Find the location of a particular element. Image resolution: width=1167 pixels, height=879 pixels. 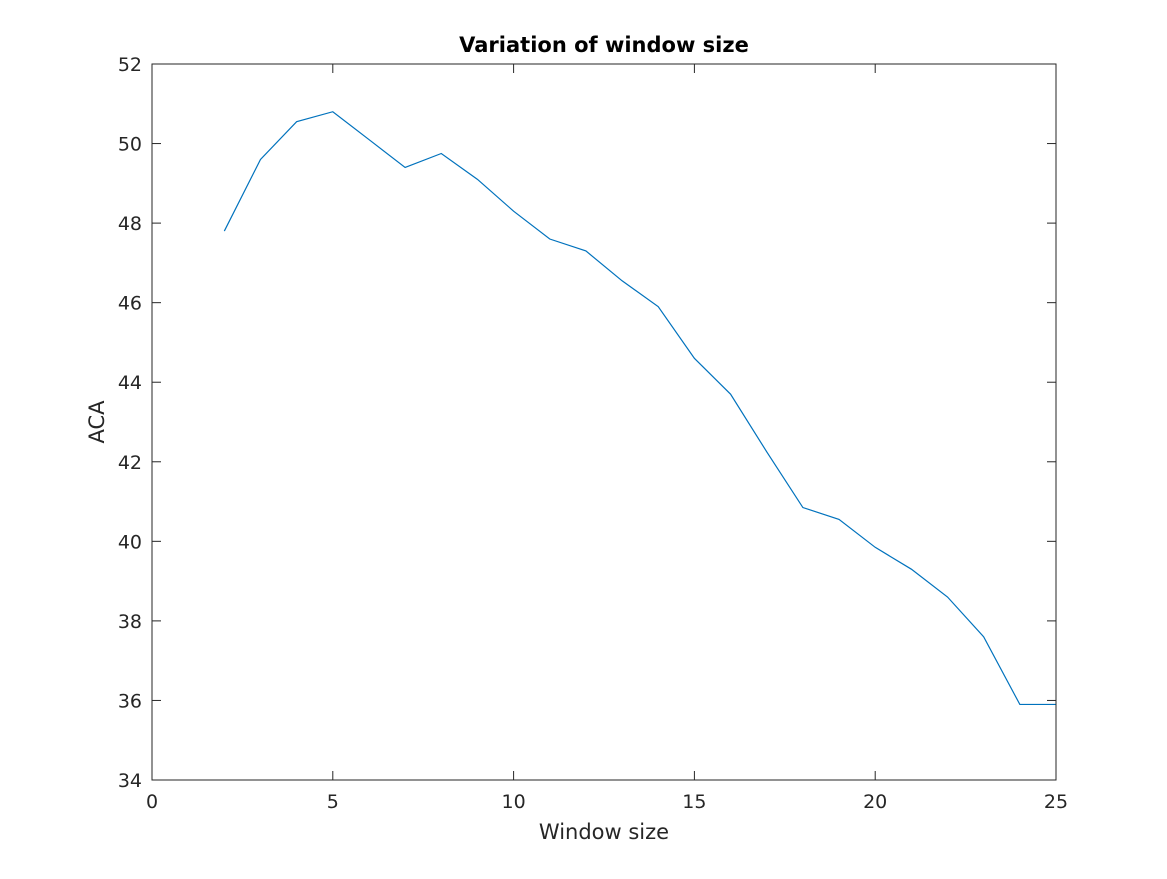

chart-title: Variation of window size is located at coordinates (604, 45).